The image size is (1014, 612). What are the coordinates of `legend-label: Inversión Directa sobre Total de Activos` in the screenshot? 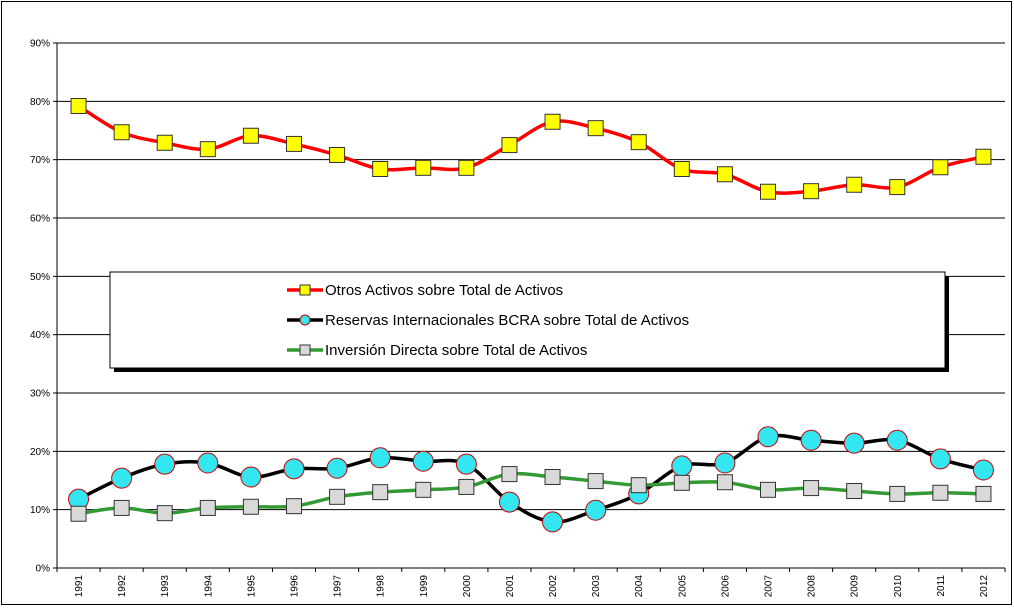 It's located at (456, 350).